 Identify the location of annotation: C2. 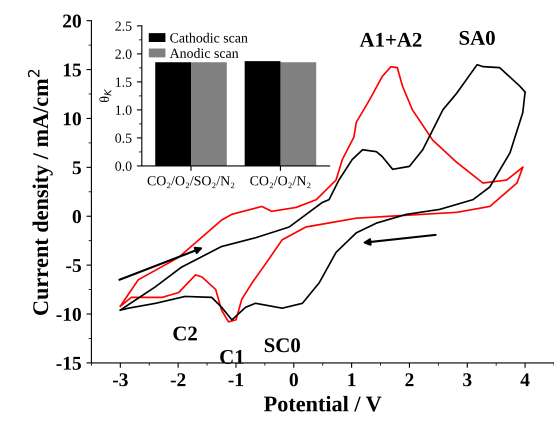
(185, 333).